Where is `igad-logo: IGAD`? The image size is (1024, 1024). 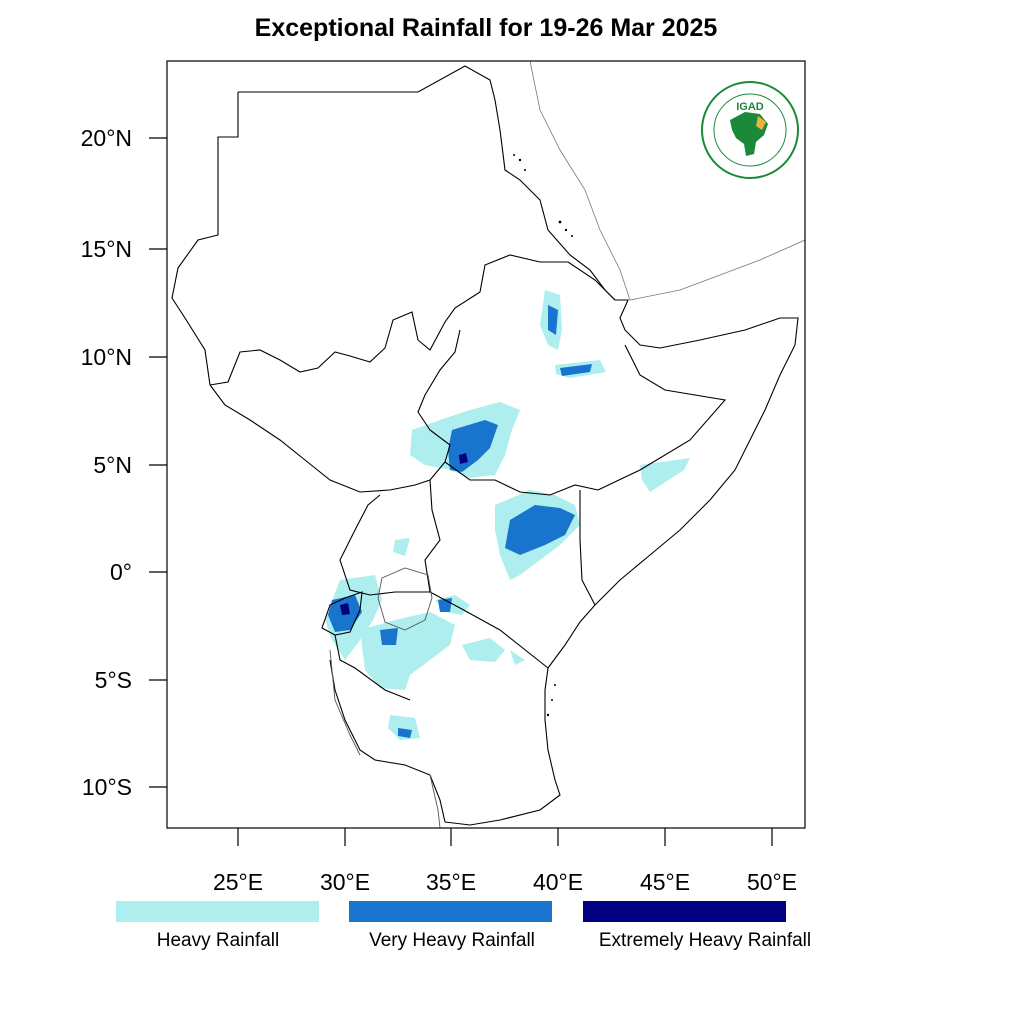 igad-logo: IGAD is located at coordinates (750, 130).